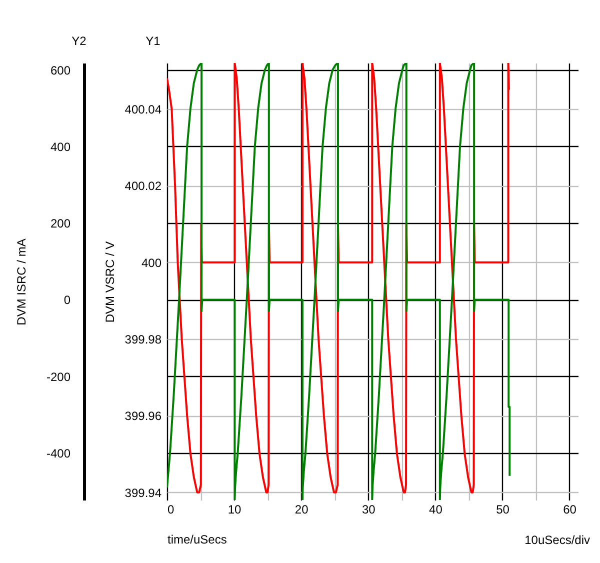 This screenshot has height=563, width=600. What do you see at coordinates (109, 282) in the screenshot?
I see `y-axis-title: DVM VSRC / V` at bounding box center [109, 282].